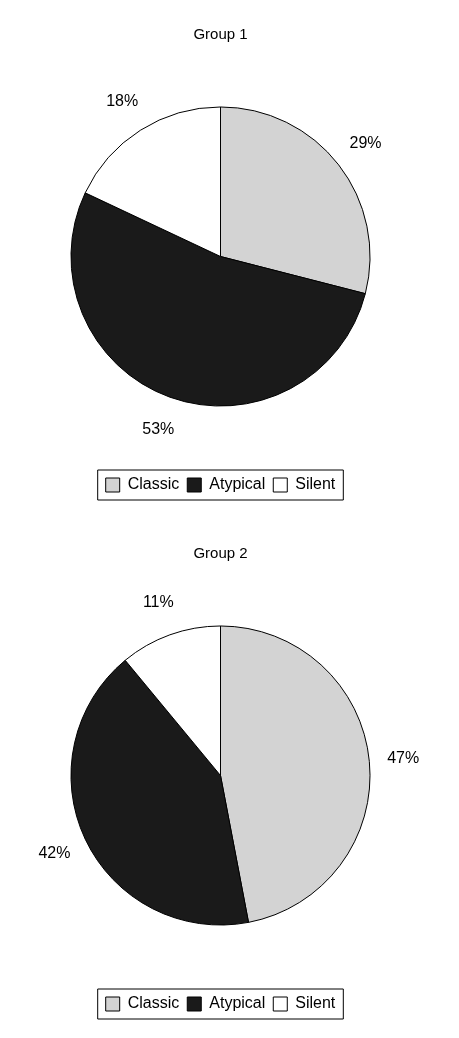 This screenshot has width=459, height=1038. I want to click on chart-title: Group 1, so click(220, 34).